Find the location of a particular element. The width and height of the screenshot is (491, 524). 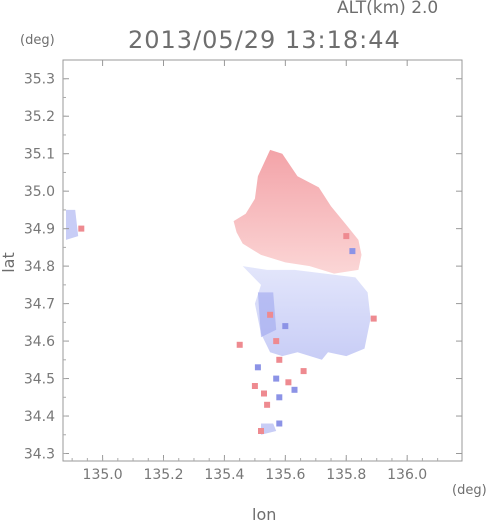

x-tick-label: 135.2 is located at coordinates (163, 475).